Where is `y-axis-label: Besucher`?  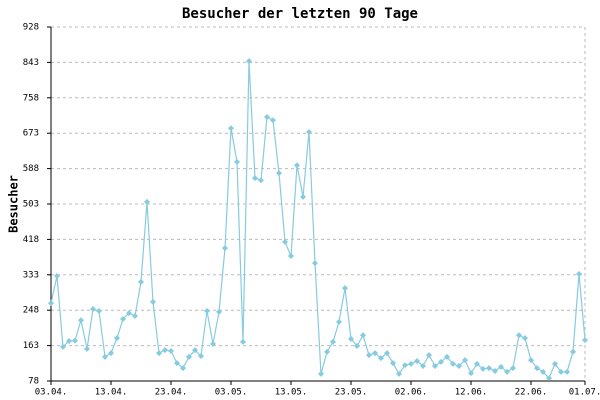 y-axis-label: Besucher is located at coordinates (14, 204).